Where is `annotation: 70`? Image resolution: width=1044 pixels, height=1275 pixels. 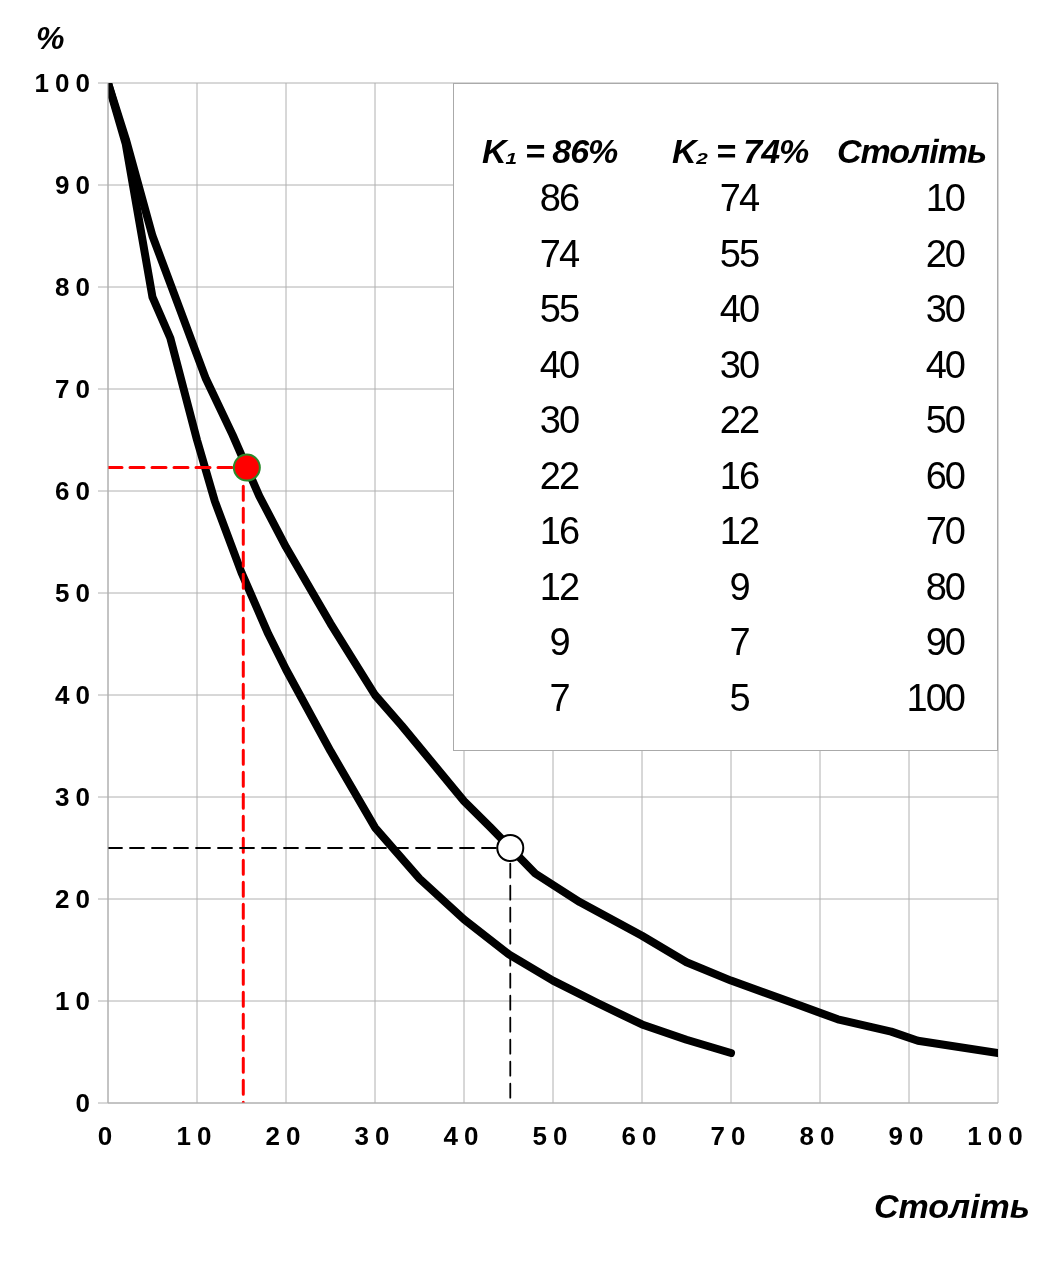
annotation: 70 is located at coordinates (944, 532).